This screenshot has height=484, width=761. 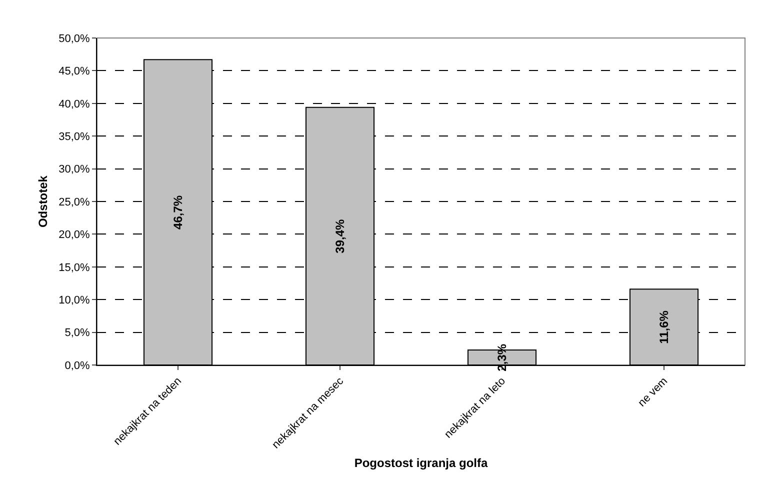 I want to click on y-tick-label: 35,0%, so click(x=74, y=136).